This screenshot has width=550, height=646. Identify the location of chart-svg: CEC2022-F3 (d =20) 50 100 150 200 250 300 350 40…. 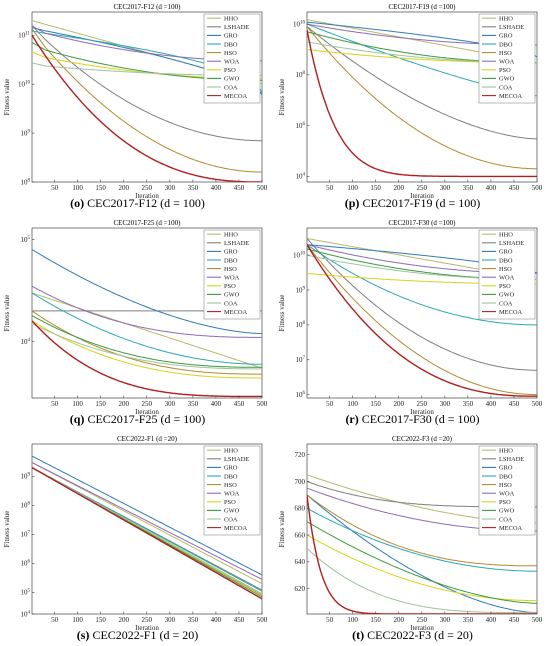
(410, 533).